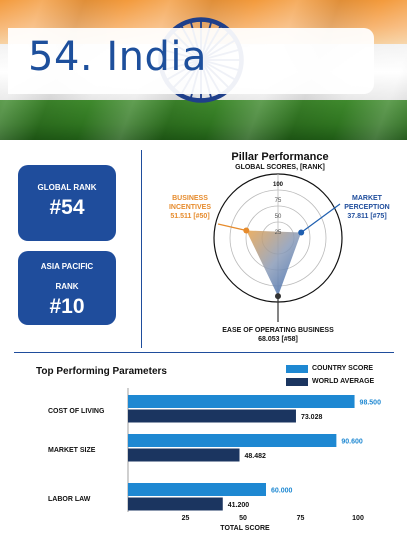  What do you see at coordinates (358, 518) in the screenshot?
I see `x-tick-label: 100` at bounding box center [358, 518].